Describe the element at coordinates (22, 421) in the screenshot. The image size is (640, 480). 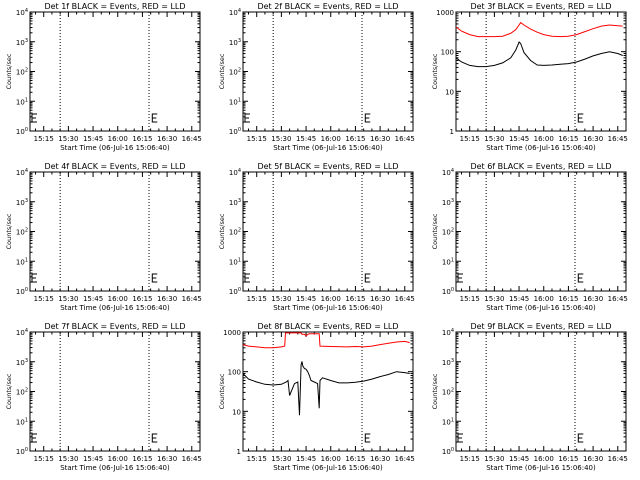
I see `y-tick-label: 101` at that location.